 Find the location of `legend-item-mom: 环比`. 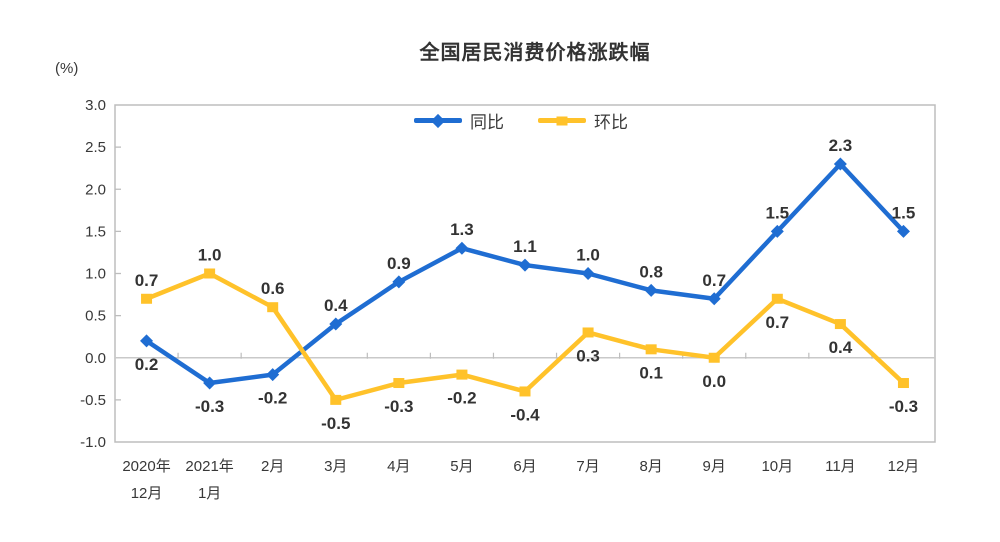

legend-item-mom: 环比 is located at coordinates (583, 120).